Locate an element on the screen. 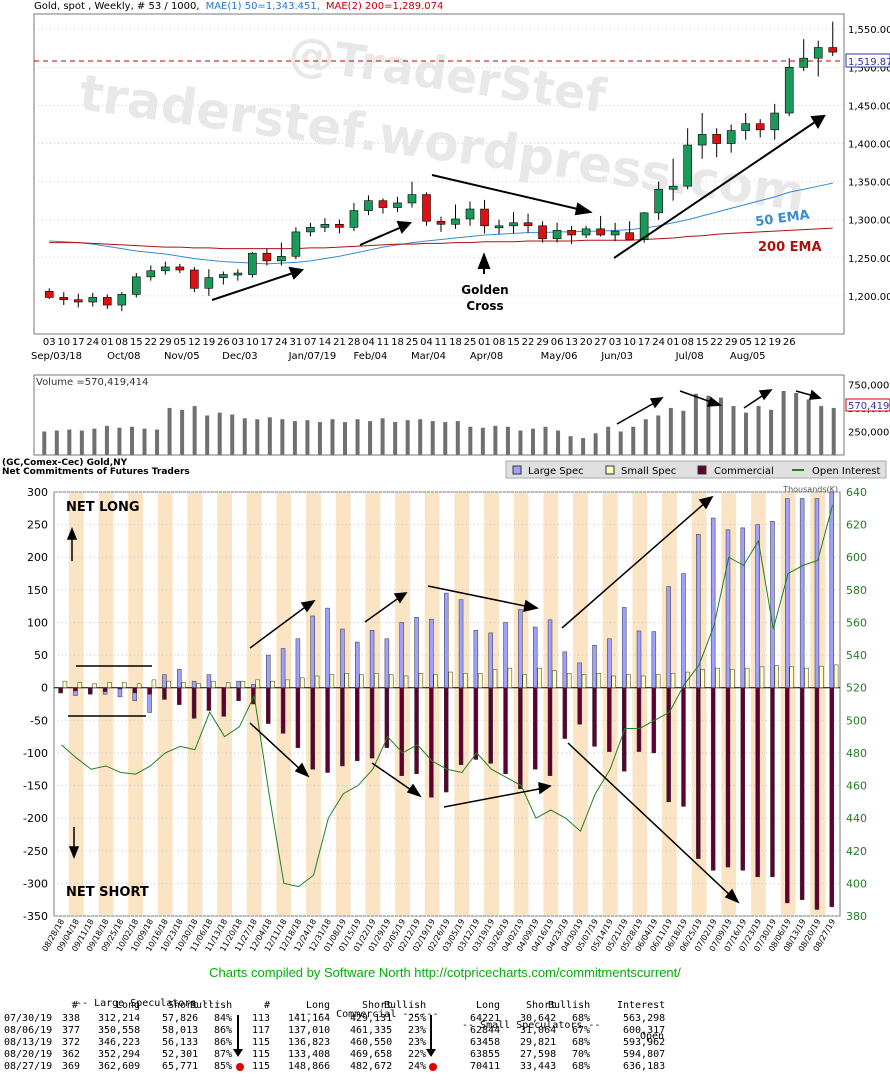 Image resolution: width=890 pixels, height=1080 pixels. price-x-month-label: May/06 is located at coordinates (559, 356).